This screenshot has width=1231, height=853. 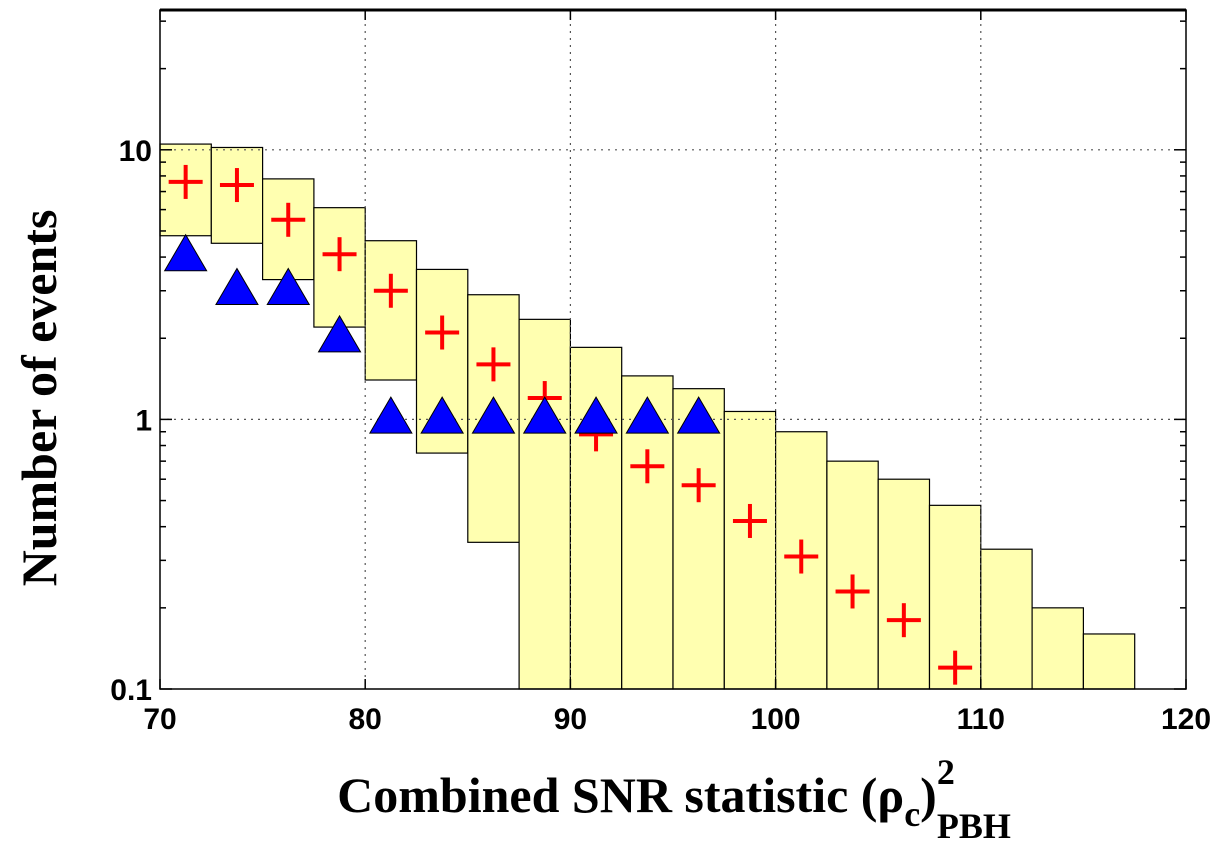 I want to click on x-axis-label: Combined SNR statistic (ρc)2 PBH, so click(x=674, y=799).